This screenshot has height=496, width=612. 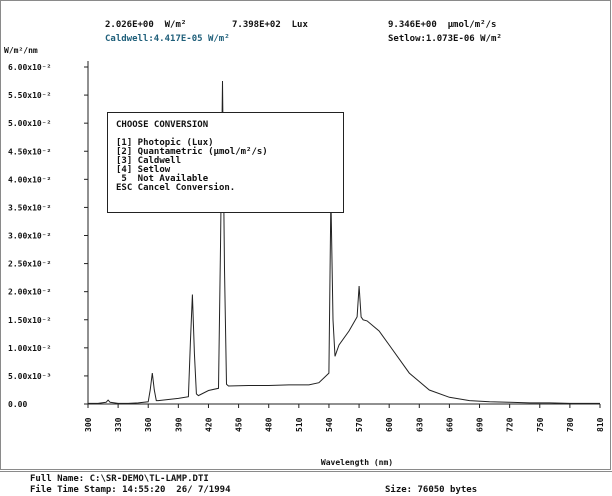 What do you see at coordinates (510, 424) in the screenshot?
I see `x-tick-label: 720` at bounding box center [510, 424].